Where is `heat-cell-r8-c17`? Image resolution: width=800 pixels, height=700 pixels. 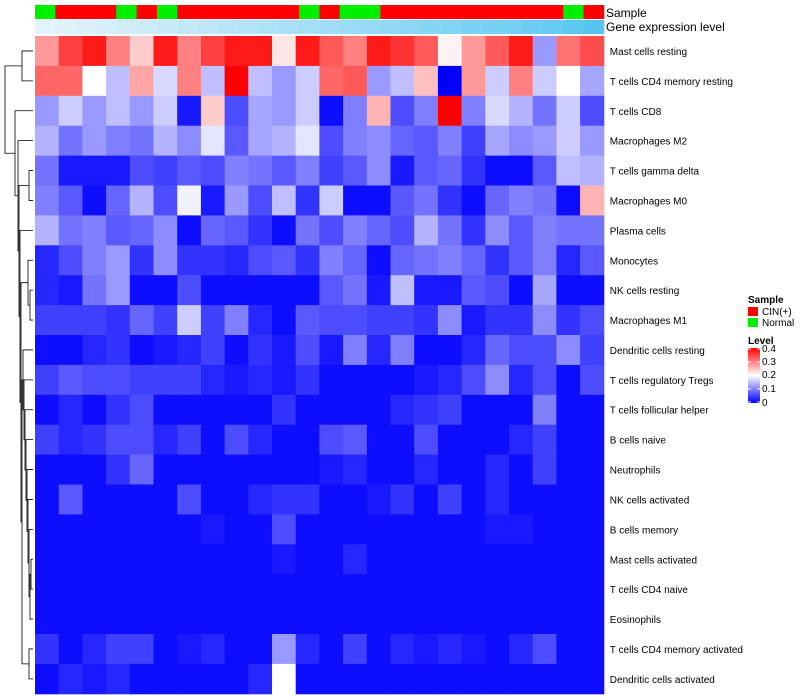
heat-cell-r8-c17 is located at coordinates (450, 290).